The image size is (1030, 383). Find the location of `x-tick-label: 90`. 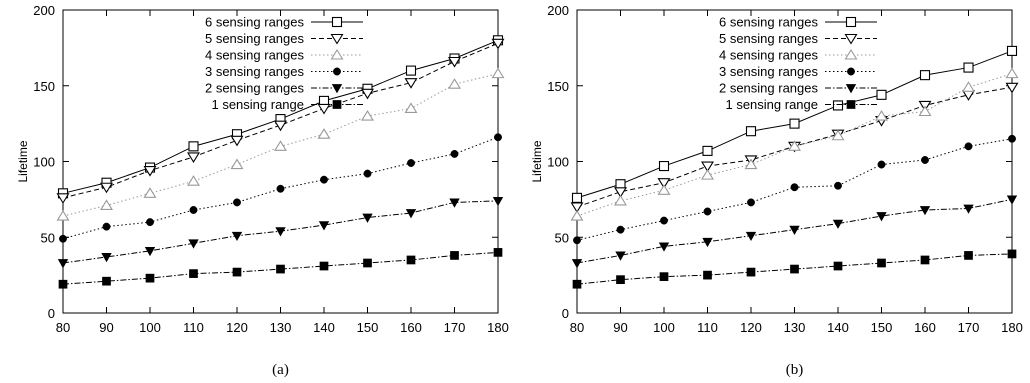

x-tick-label: 90 is located at coordinates (620, 327).